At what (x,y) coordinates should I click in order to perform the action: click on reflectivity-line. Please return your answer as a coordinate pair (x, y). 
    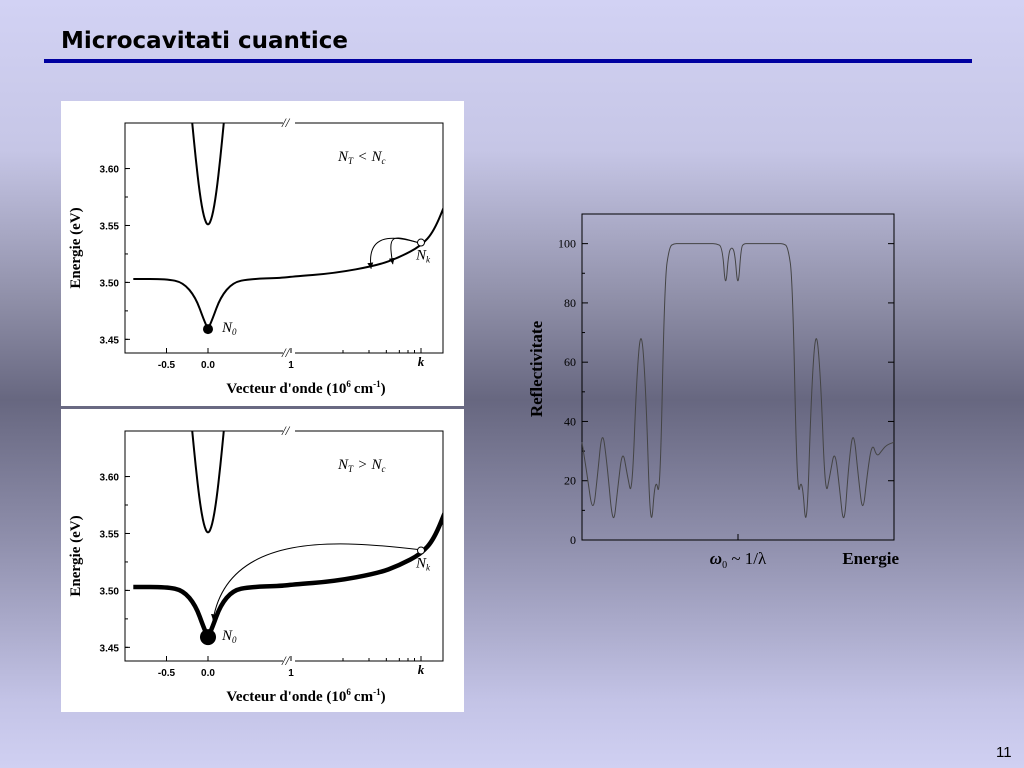
    Looking at the image, I should click on (738, 381).